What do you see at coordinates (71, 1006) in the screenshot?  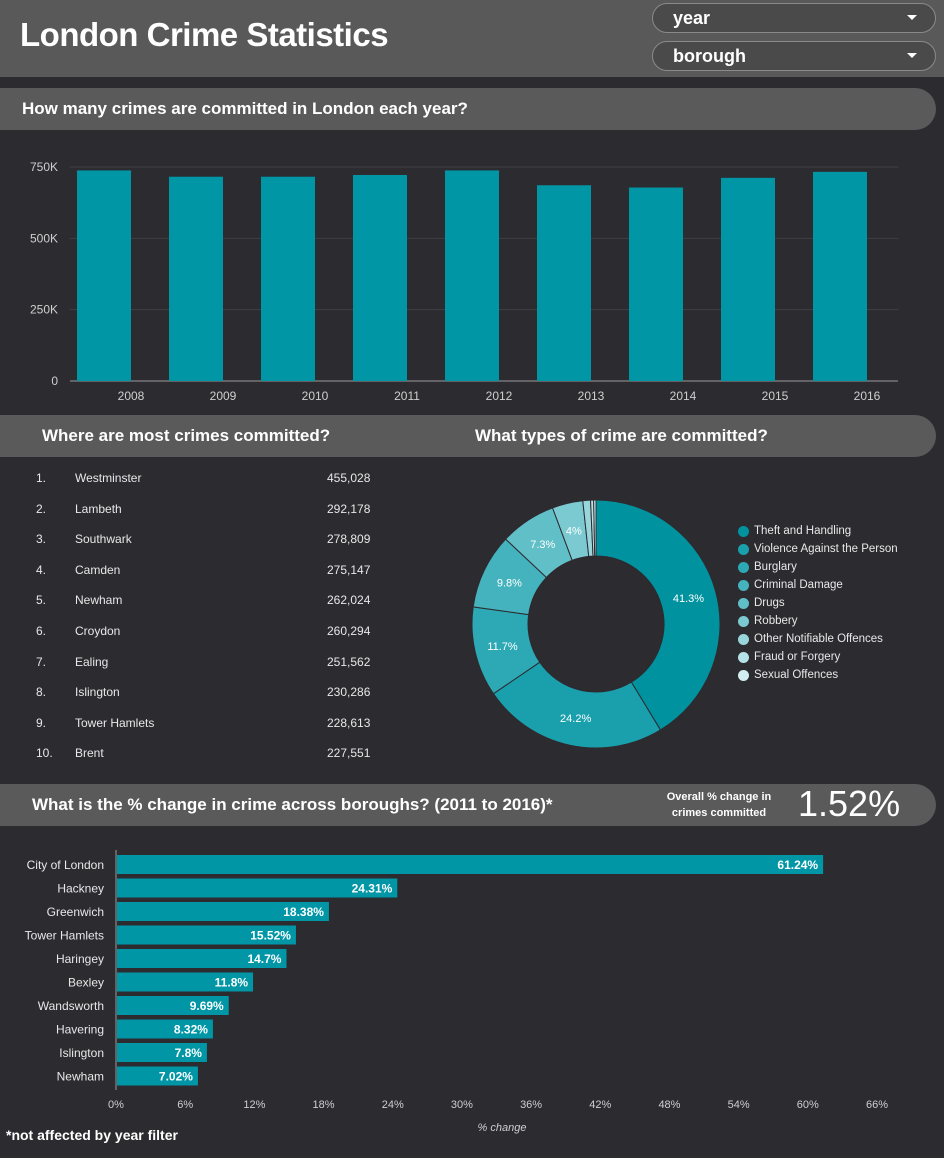 I see `category-label: Wandsworth` at bounding box center [71, 1006].